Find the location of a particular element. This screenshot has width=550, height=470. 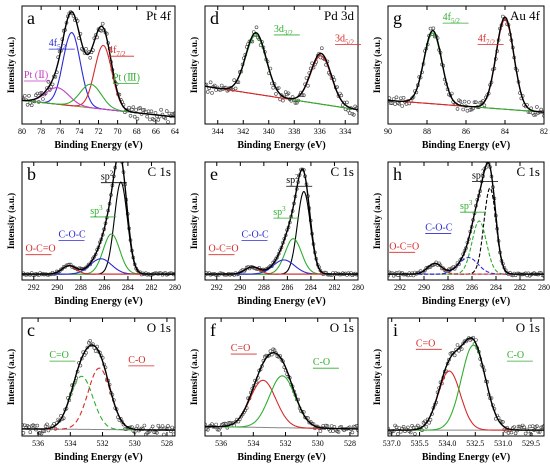

x-tick-label: 536 is located at coordinates (221, 443).